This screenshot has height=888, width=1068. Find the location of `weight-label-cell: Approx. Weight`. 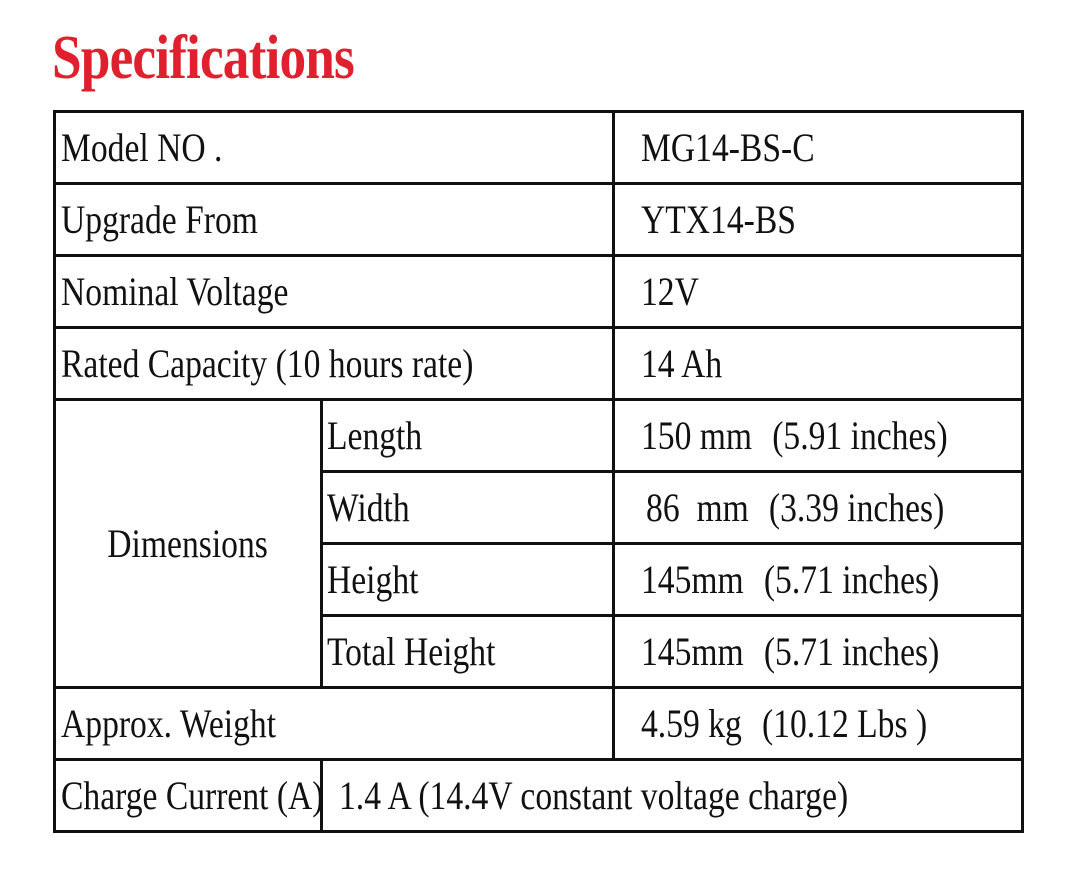

weight-label-cell: Approx. Weight is located at coordinates (334, 723).